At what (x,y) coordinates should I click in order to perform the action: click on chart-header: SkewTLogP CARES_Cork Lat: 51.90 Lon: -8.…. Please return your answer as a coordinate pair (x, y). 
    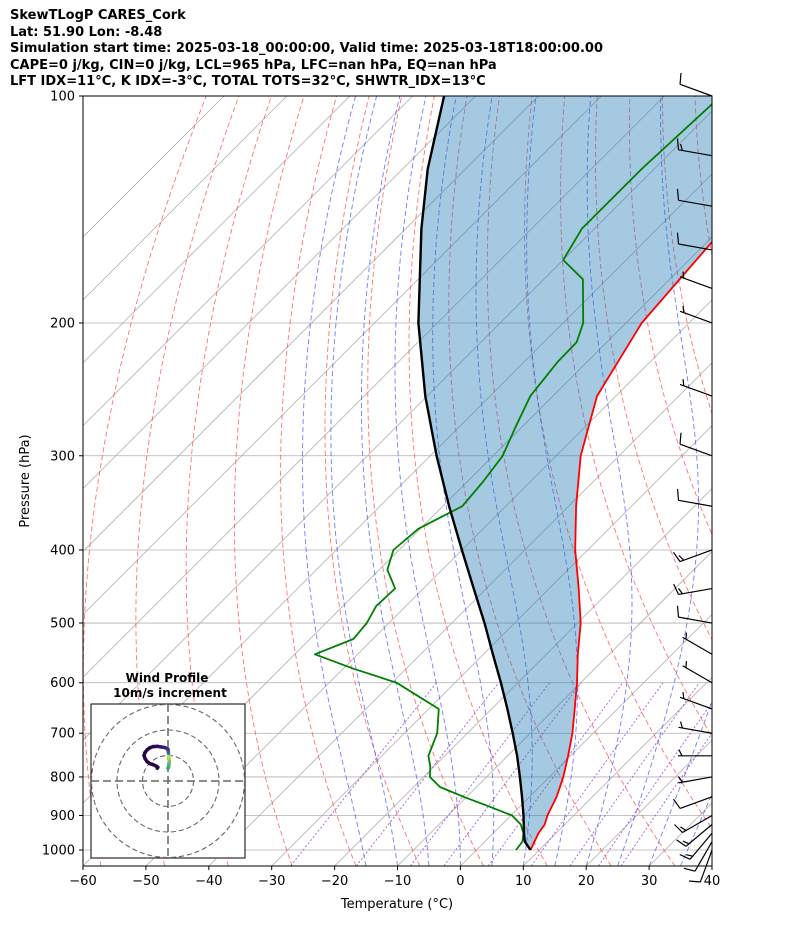
    Looking at the image, I should click on (306, 49).